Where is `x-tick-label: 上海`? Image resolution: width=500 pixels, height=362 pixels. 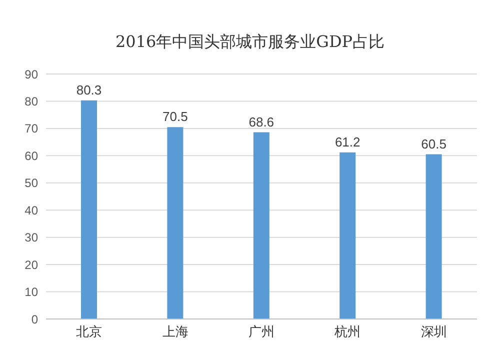 x-tick-label: 上海 is located at coordinates (175, 332).